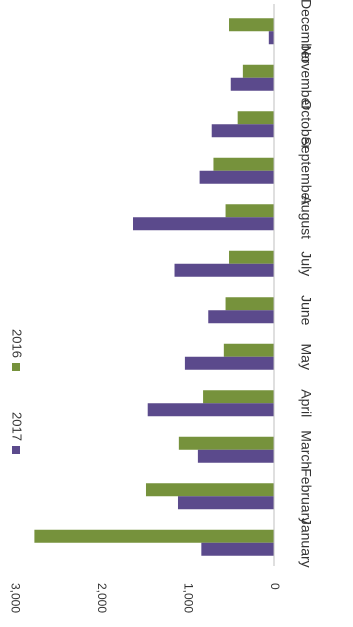  I want to click on legend-swatch-2016, so click(16, 367).